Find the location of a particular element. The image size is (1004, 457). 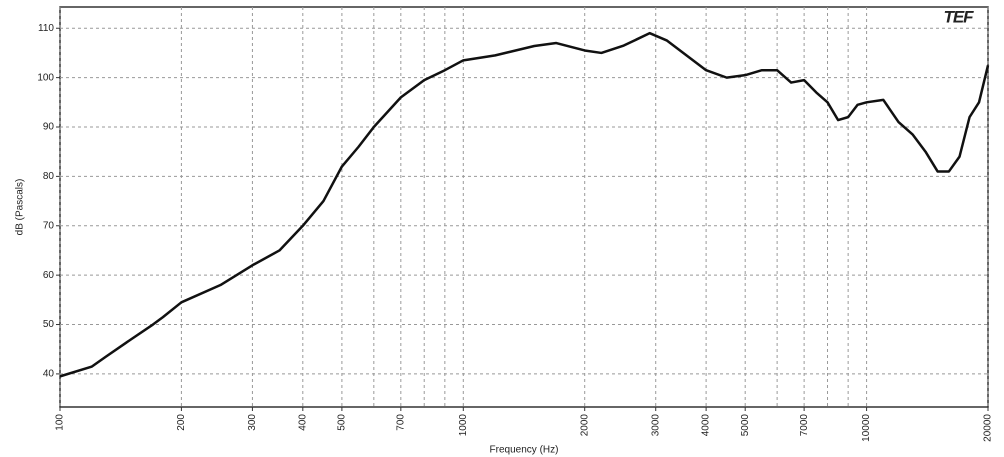

x-tick-label: 3000 is located at coordinates (655, 425).